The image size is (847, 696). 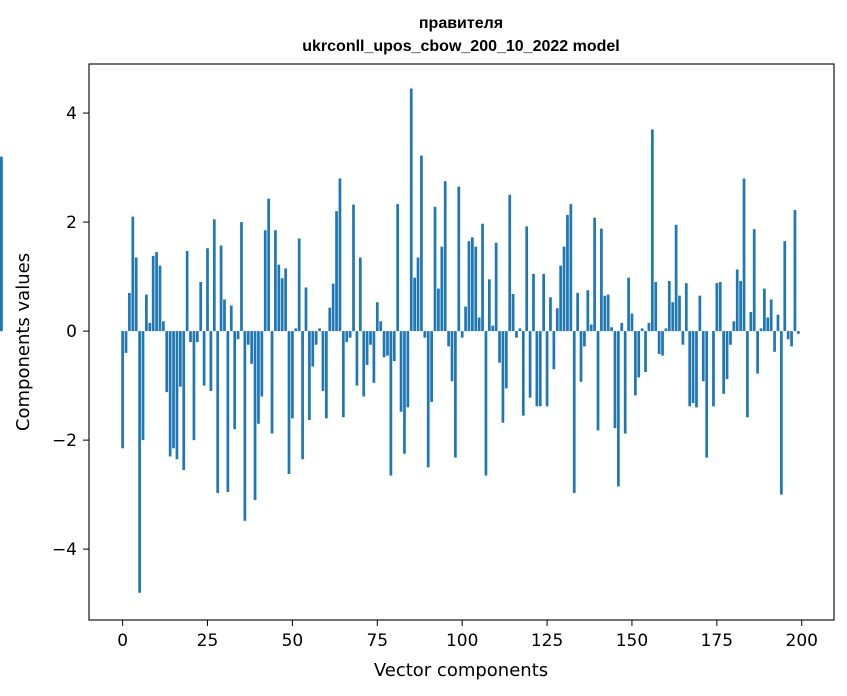 I want to click on x-axis-label: Vector components, so click(x=461, y=670).